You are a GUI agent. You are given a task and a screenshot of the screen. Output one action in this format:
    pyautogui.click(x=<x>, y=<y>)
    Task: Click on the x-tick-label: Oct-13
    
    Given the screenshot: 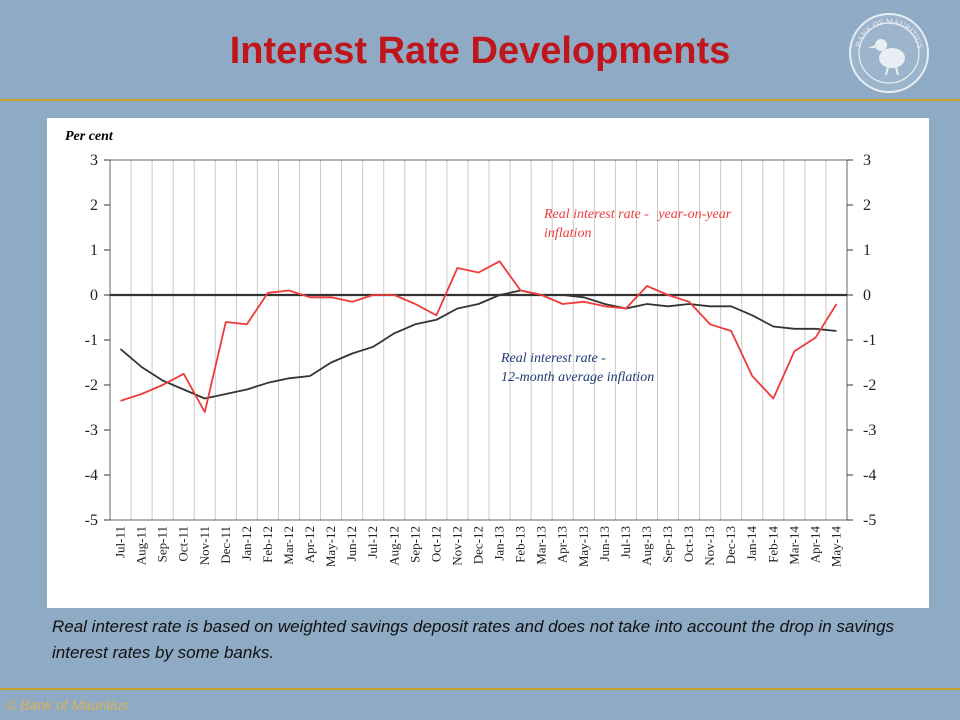 What is the action you would take?
    pyautogui.click(x=688, y=544)
    